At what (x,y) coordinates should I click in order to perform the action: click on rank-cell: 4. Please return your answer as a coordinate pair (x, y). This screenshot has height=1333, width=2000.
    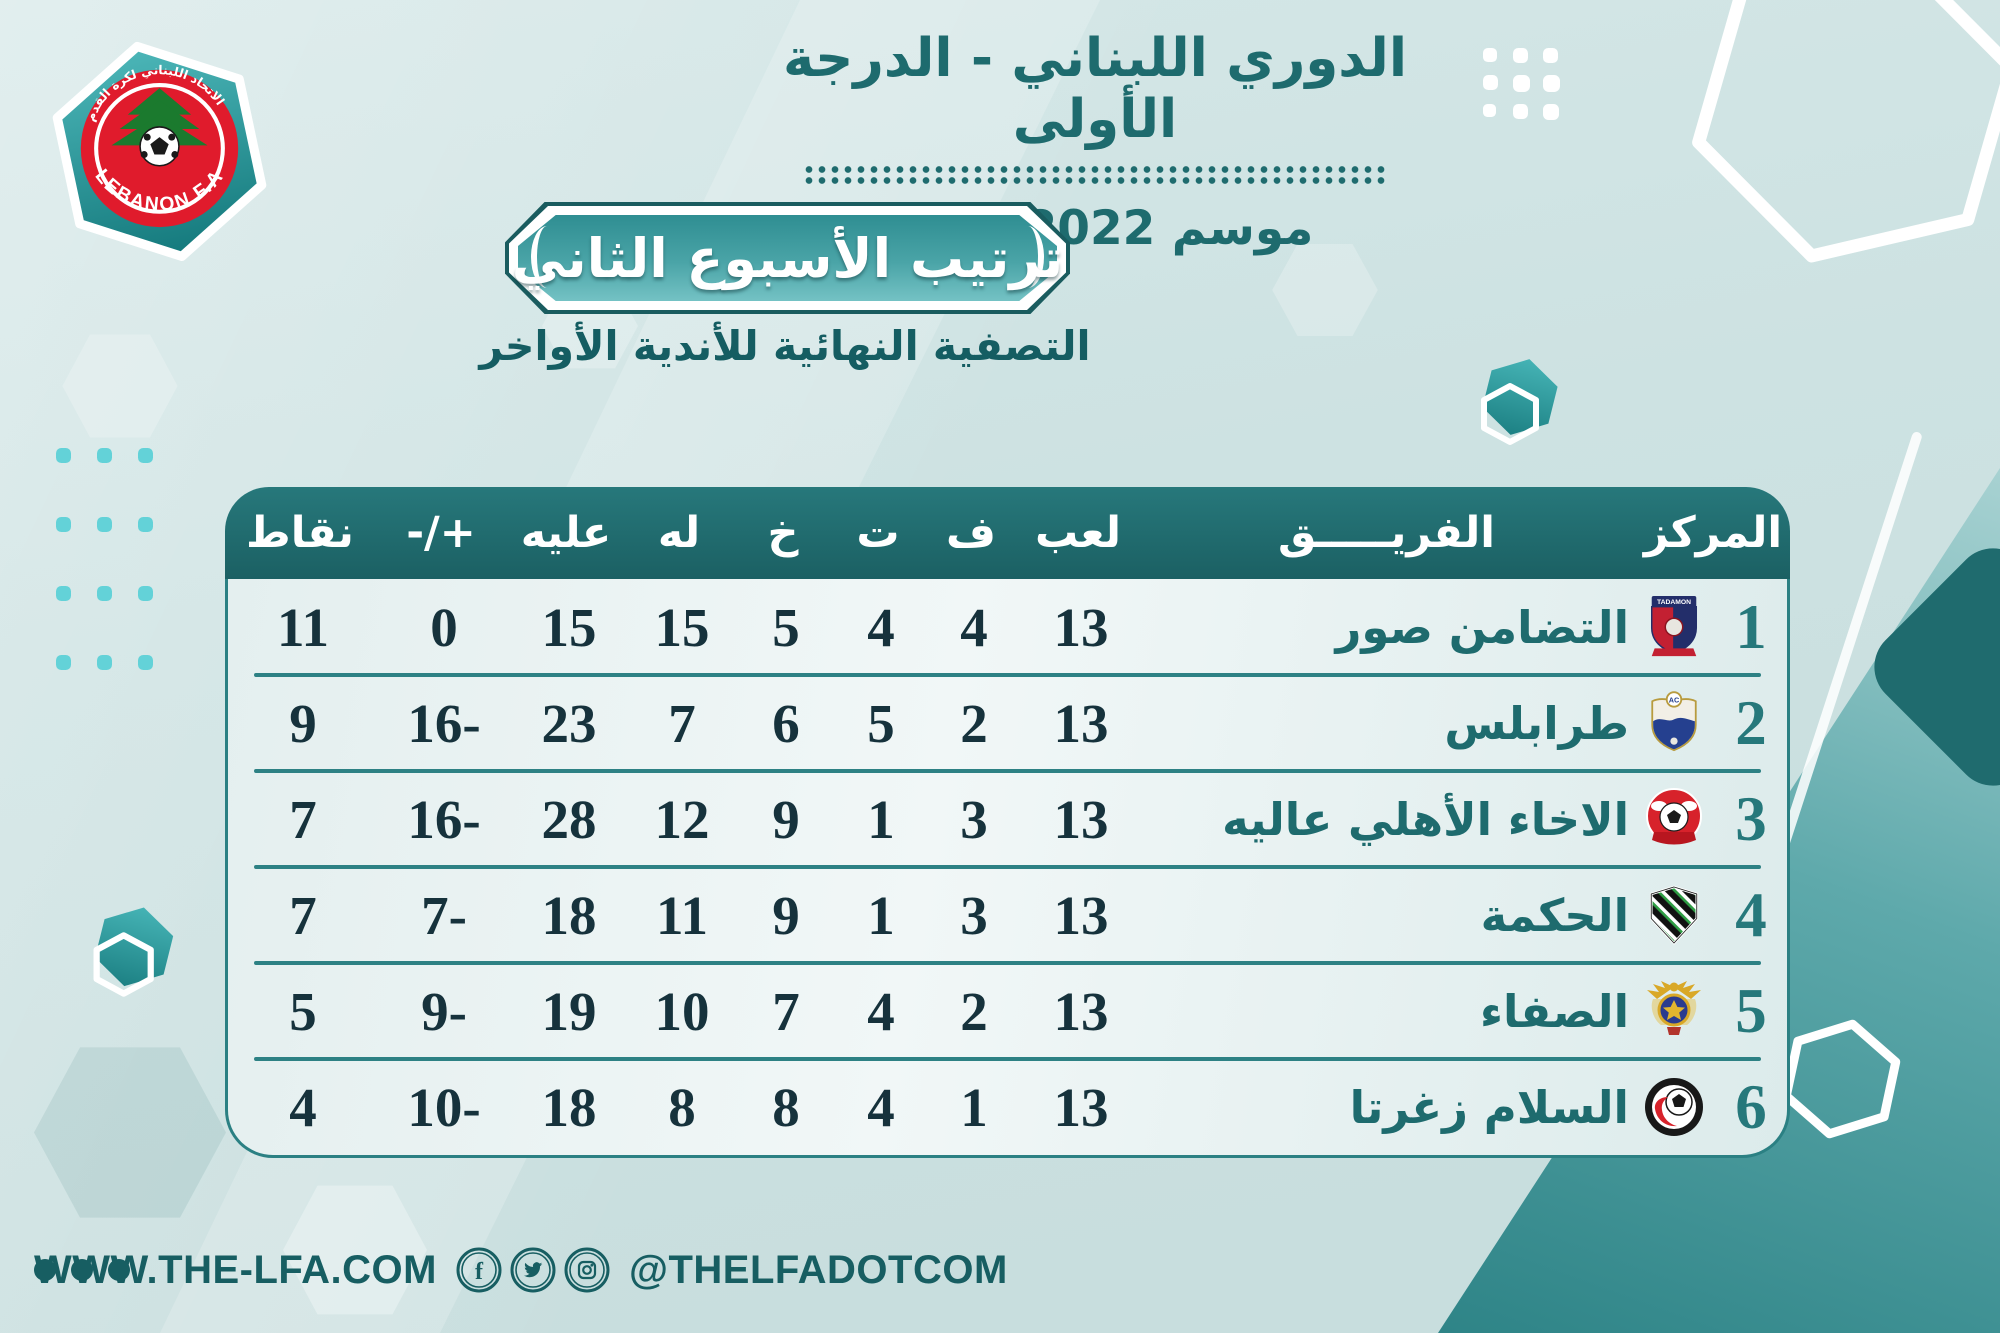
    Looking at the image, I should click on (1751, 914).